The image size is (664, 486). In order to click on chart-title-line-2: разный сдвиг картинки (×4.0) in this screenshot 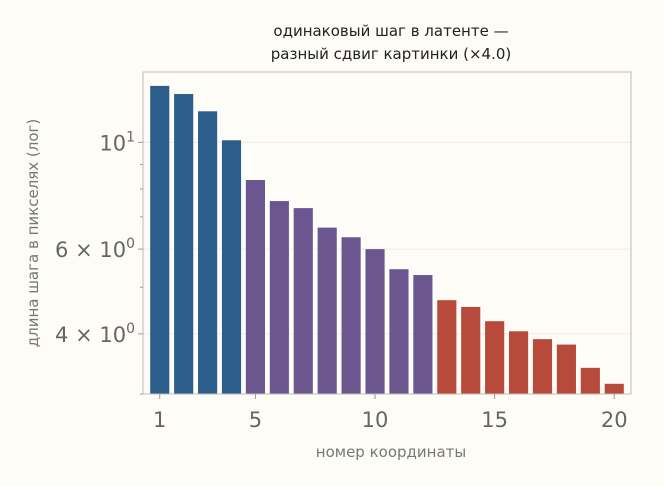, I will do `click(391, 54)`.